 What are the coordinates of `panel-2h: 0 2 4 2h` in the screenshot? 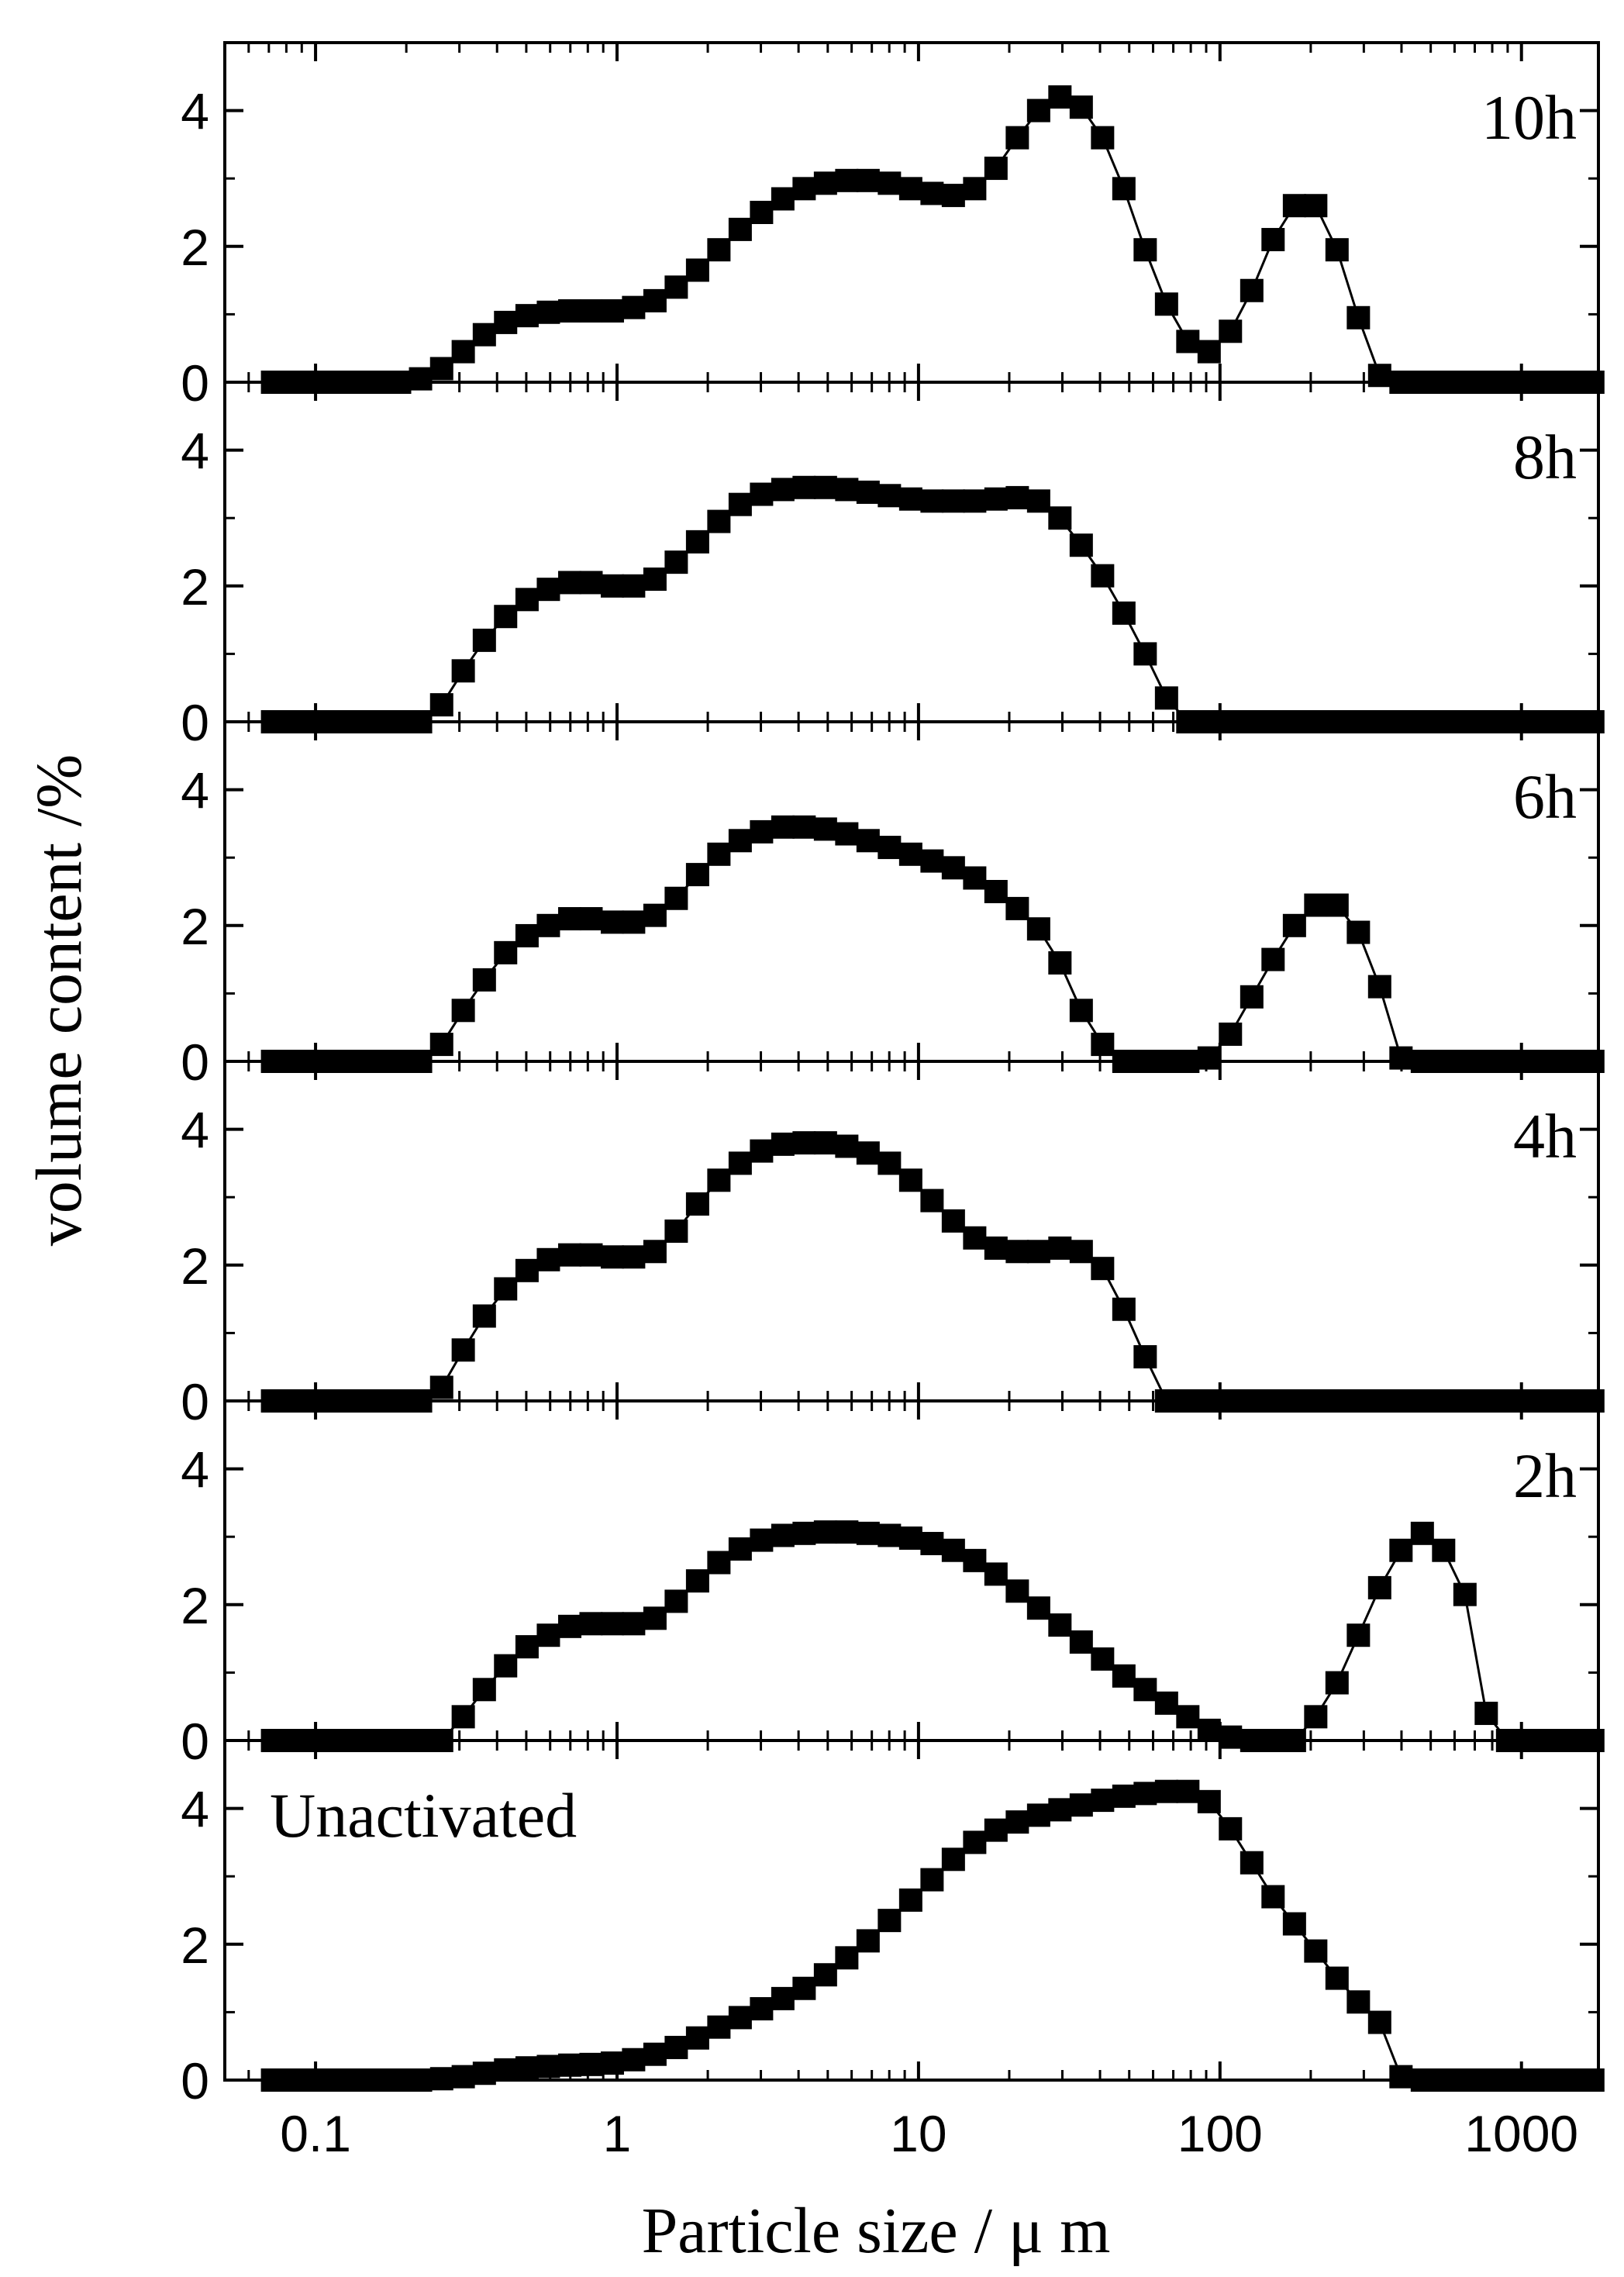 It's located at (893, 1584).